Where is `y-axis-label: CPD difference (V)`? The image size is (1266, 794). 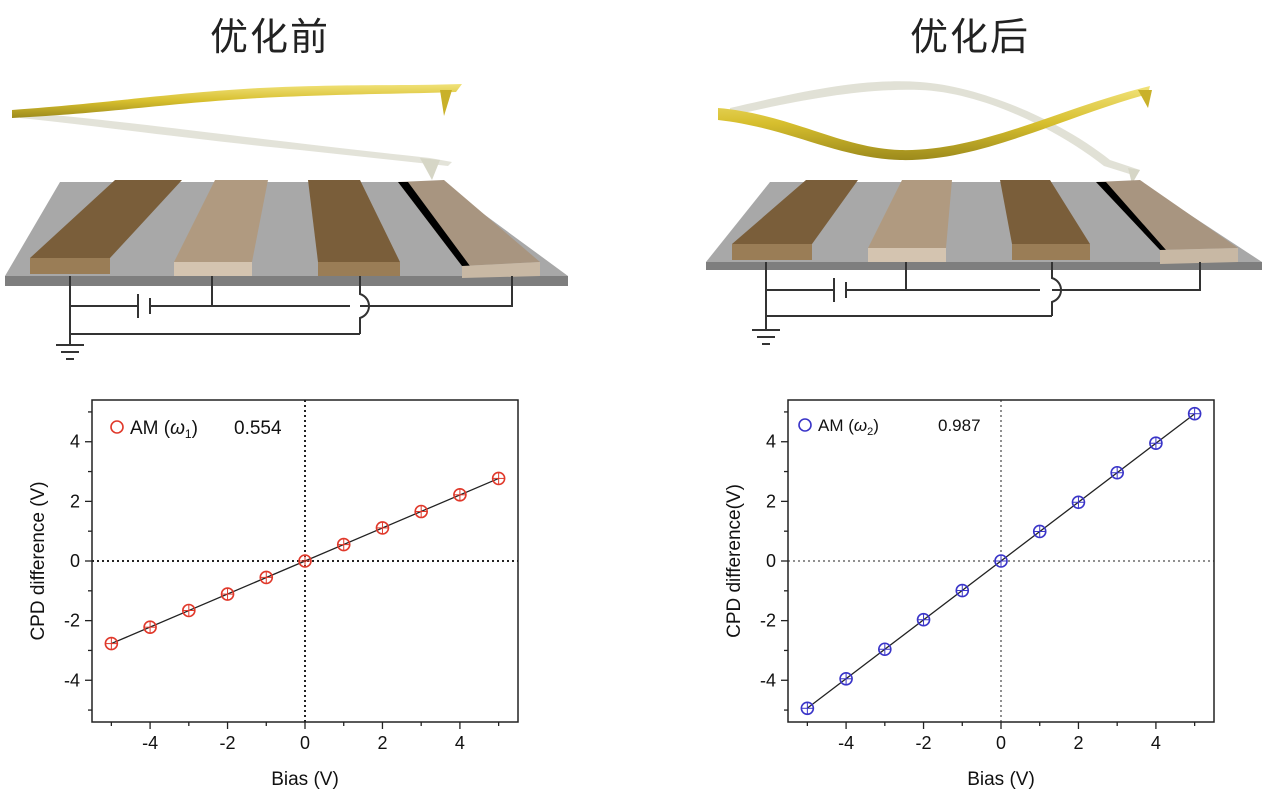 y-axis-label: CPD difference (V) is located at coordinates (38, 560).